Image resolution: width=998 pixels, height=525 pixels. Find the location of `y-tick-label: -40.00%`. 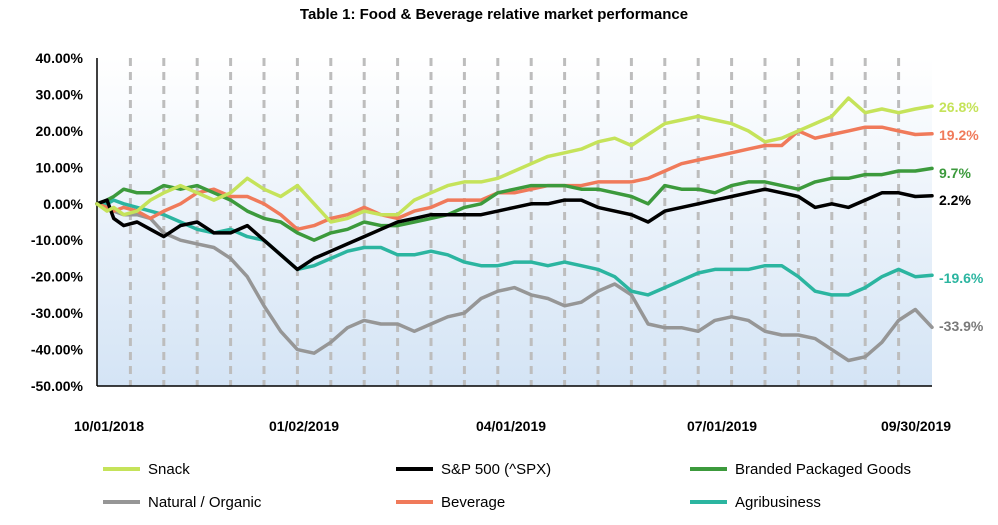

y-tick-label: -40.00% is located at coordinates (57, 350).